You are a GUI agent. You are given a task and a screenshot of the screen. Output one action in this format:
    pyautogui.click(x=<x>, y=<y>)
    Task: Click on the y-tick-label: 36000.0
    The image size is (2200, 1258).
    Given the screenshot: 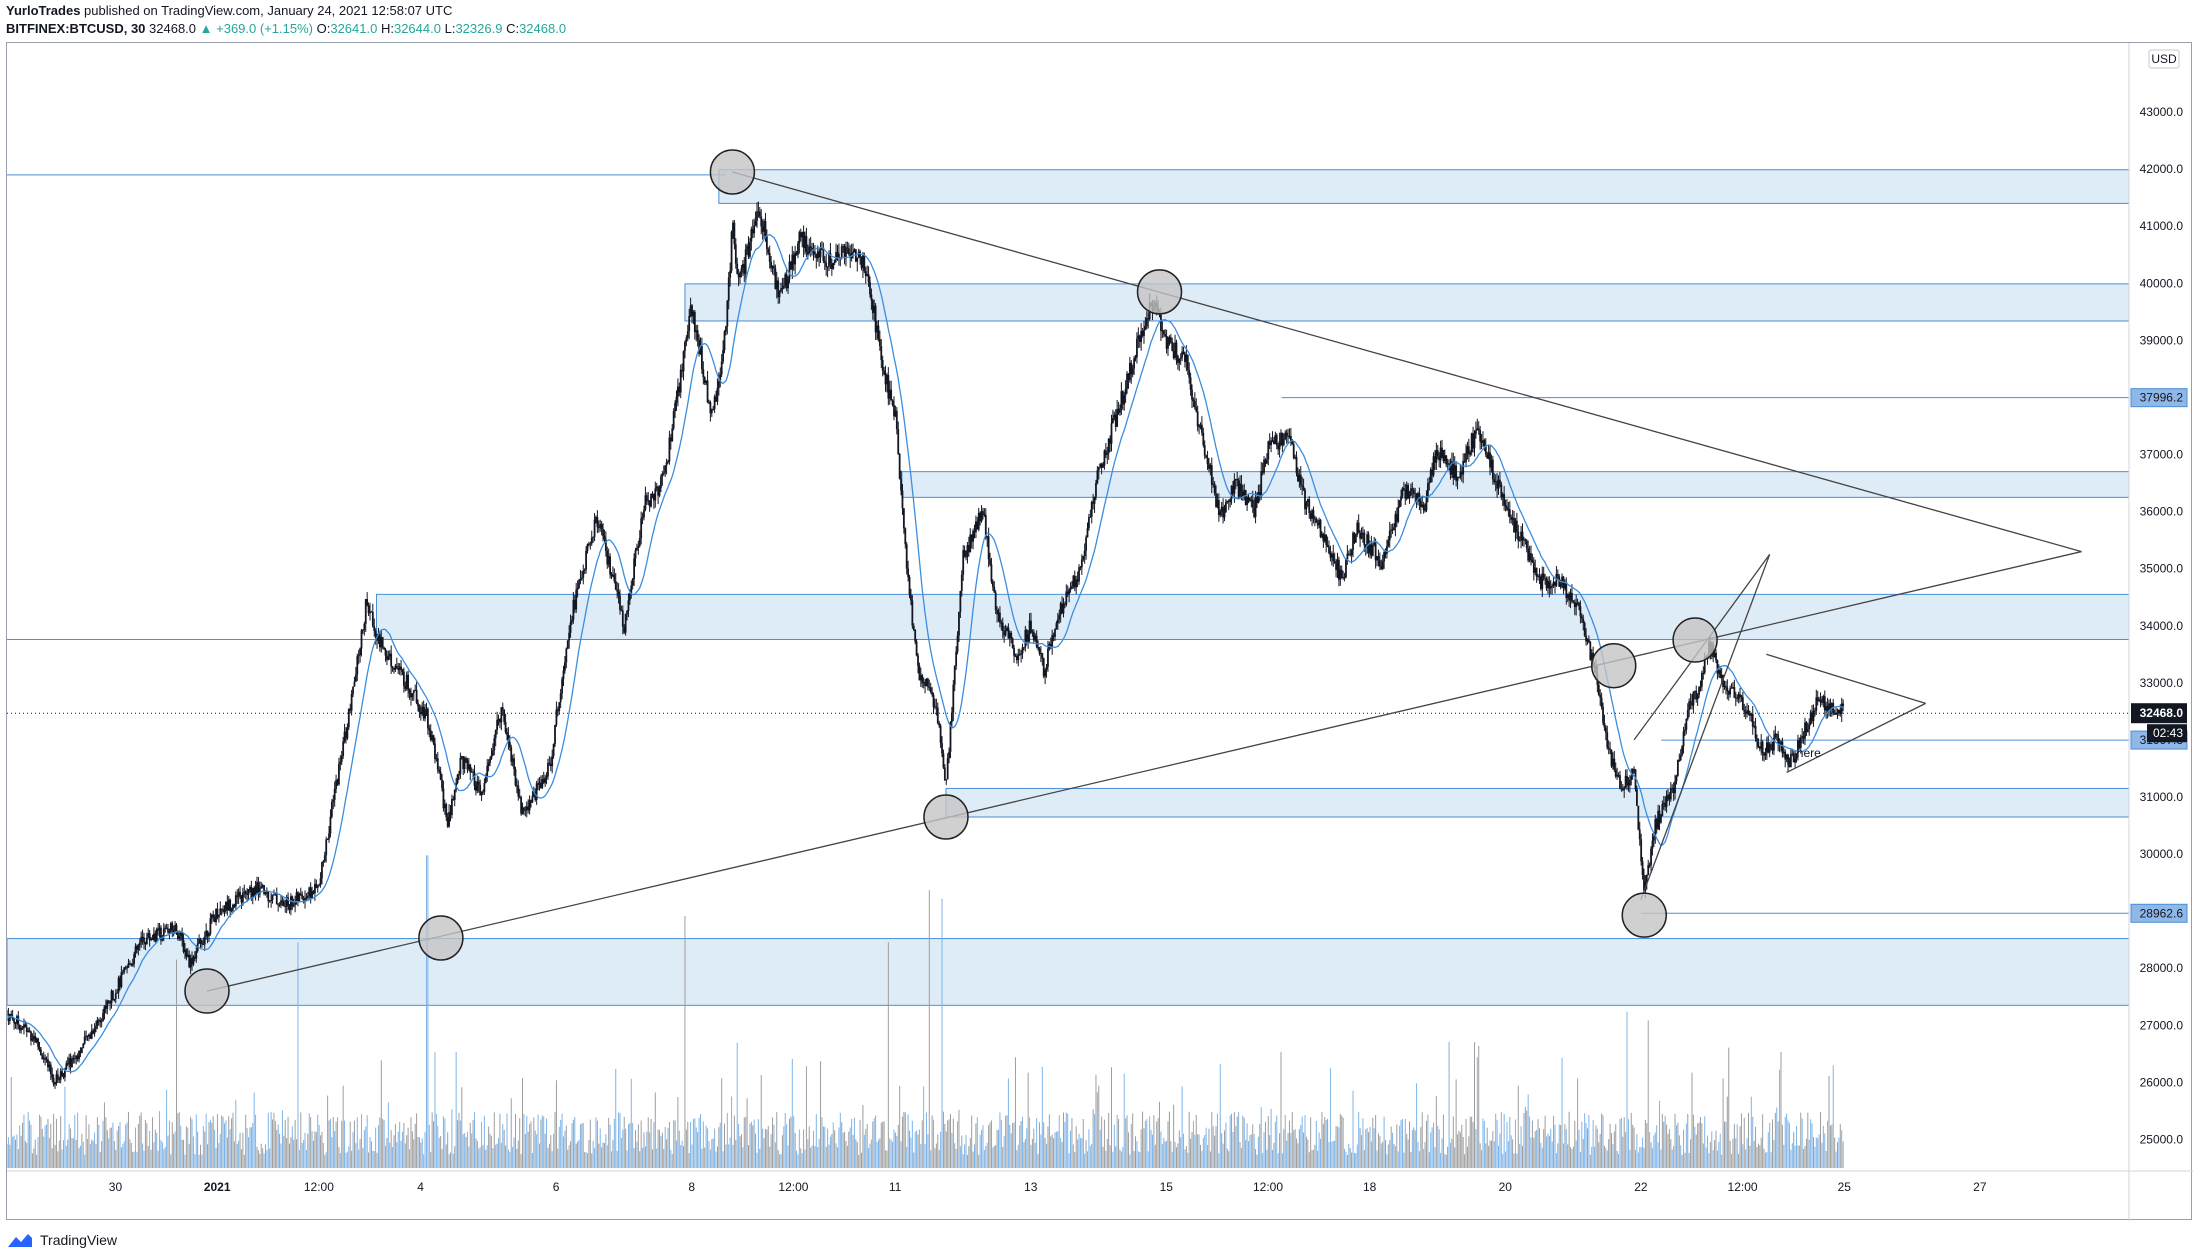 What is the action you would take?
    pyautogui.click(x=2162, y=512)
    